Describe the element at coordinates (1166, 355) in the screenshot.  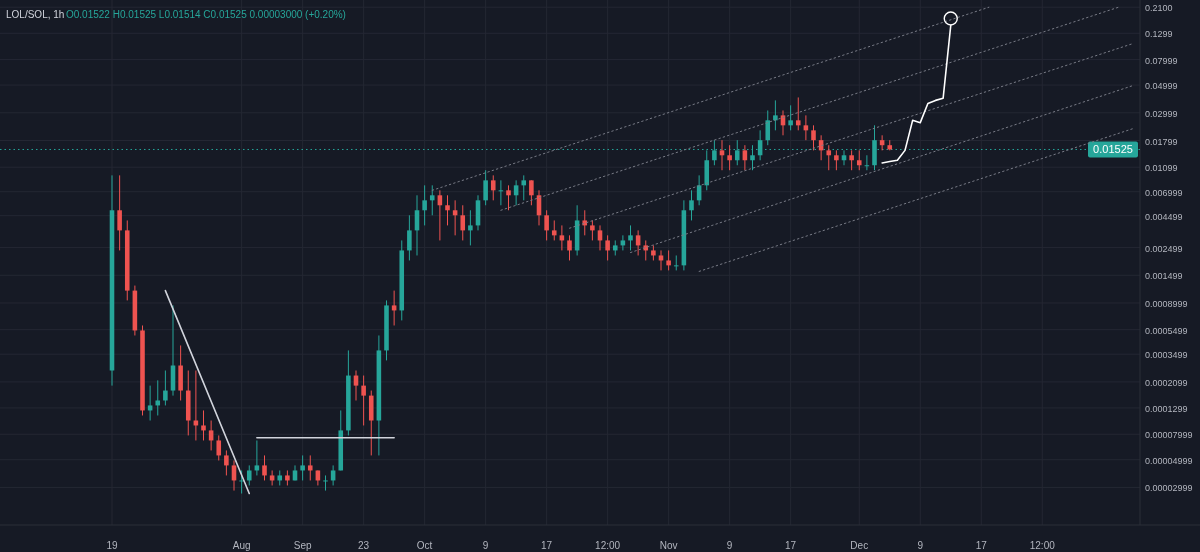
I see `y-tick-label: 0.0003499` at that location.